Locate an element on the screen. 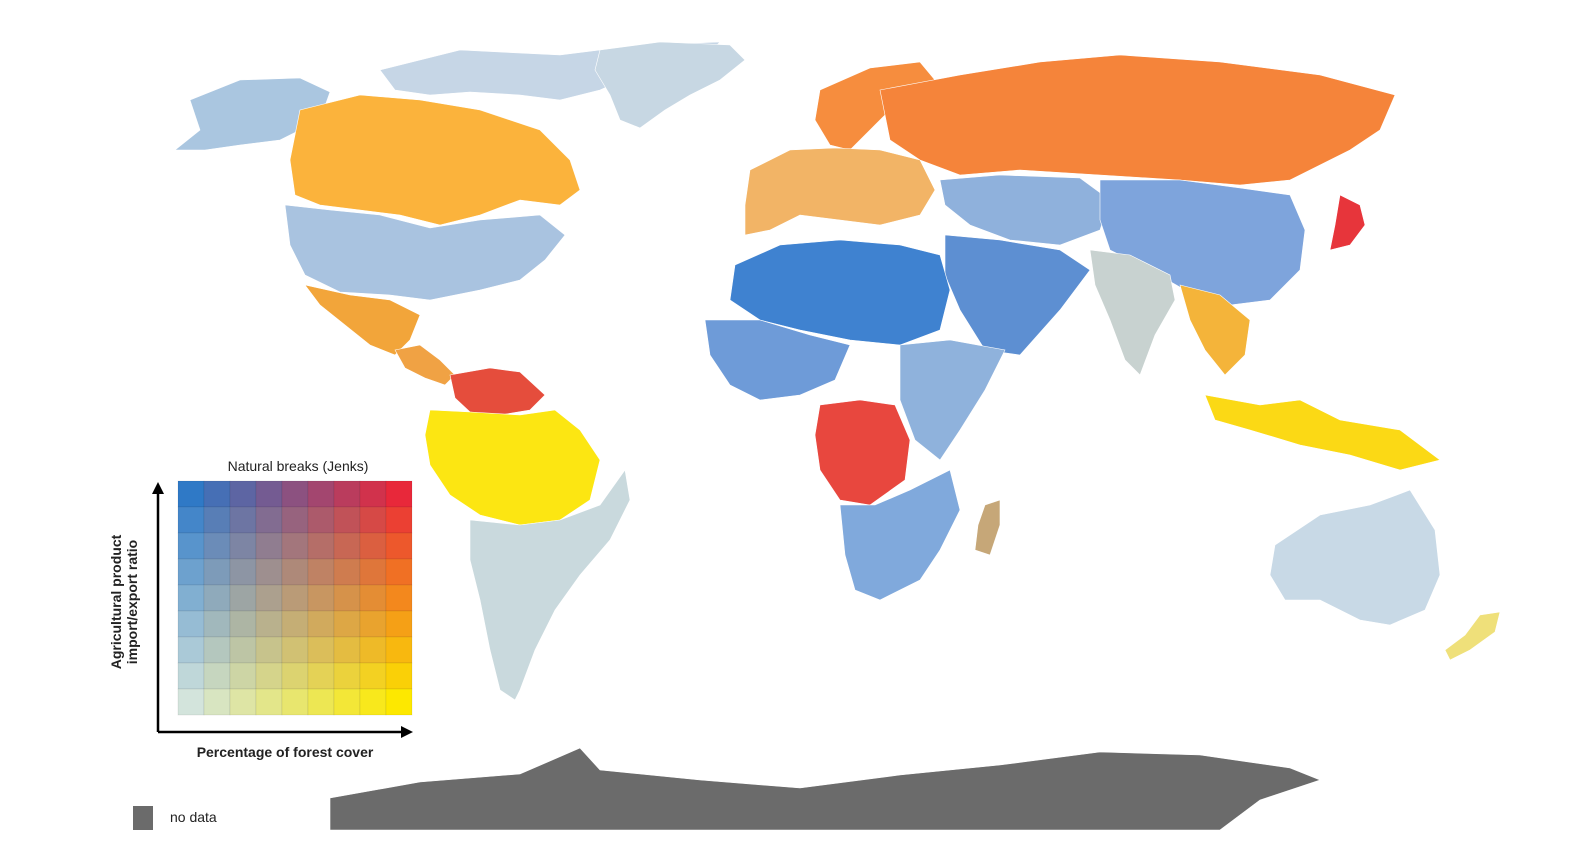 This screenshot has width=1588, height=850. region-amazon is located at coordinates (512, 467).